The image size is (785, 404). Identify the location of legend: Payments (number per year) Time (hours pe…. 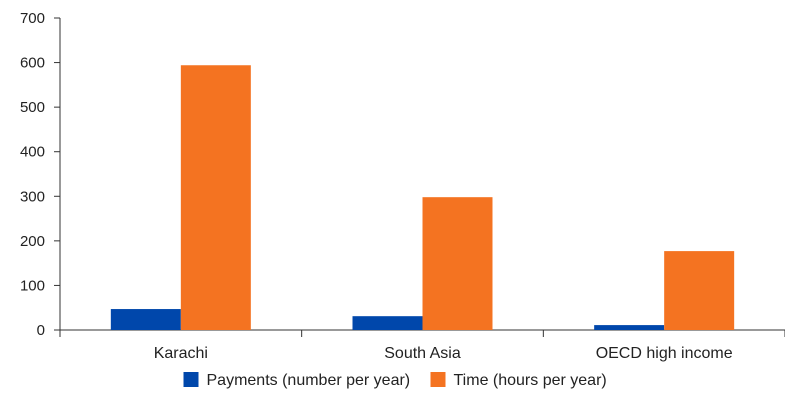
(395, 380).